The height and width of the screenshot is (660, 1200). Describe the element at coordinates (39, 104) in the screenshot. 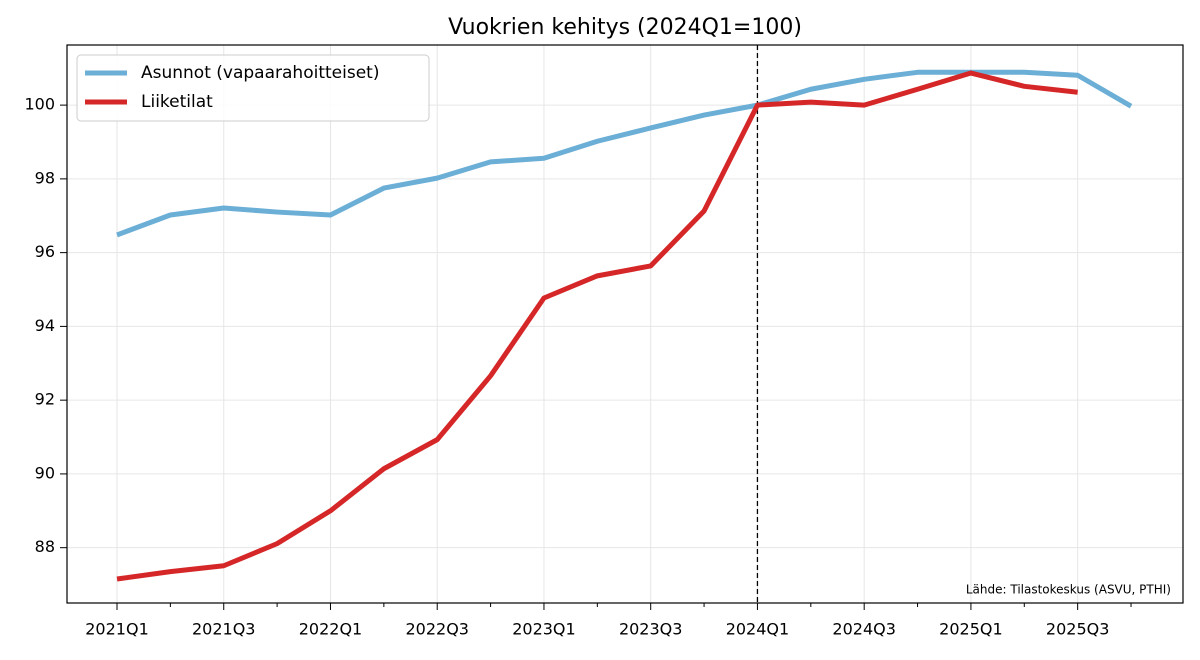

I see `y-tick-label: 100` at that location.